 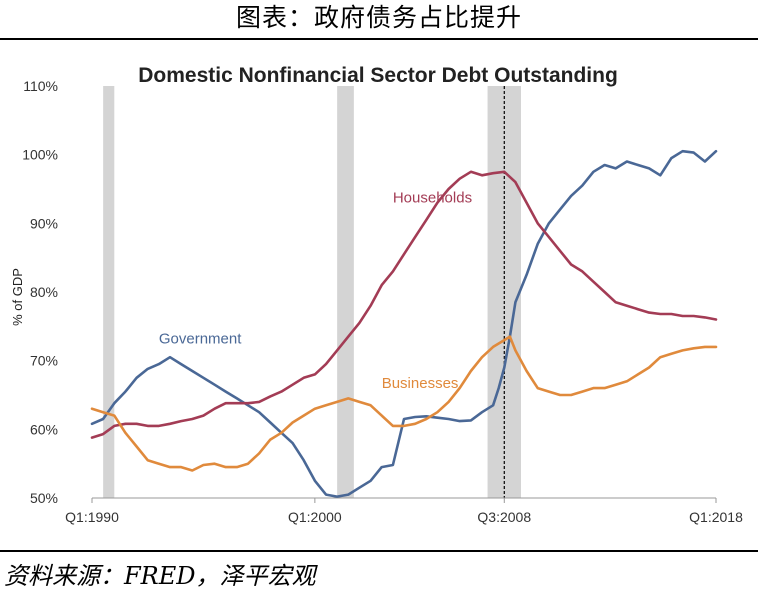 What do you see at coordinates (379, 39) in the screenshot?
I see `top-divider` at bounding box center [379, 39].